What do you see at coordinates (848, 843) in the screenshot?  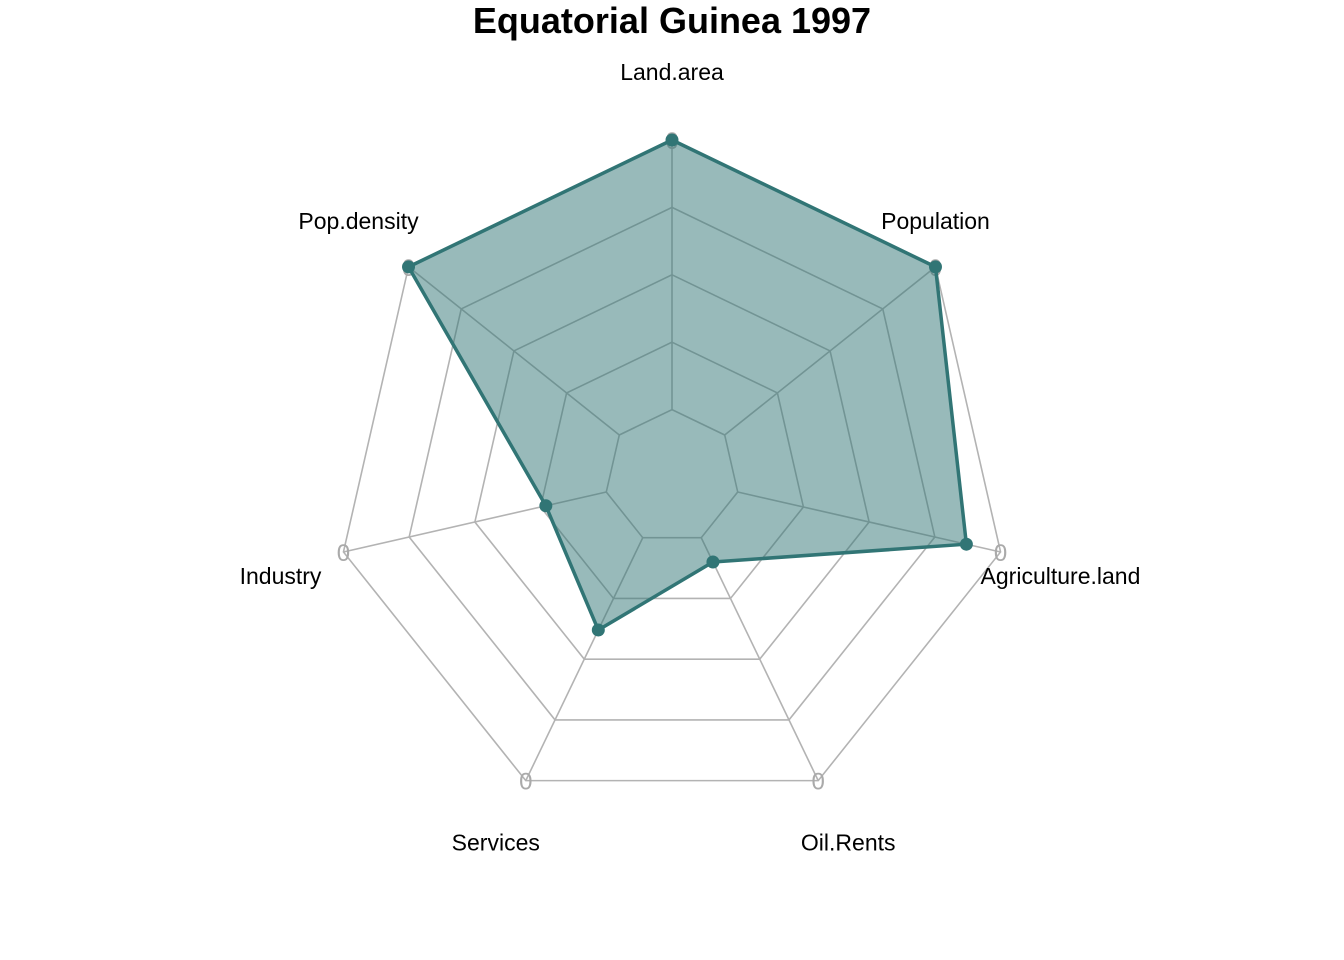 I see `axis-label-oil-rents: Oil.Rents` at bounding box center [848, 843].